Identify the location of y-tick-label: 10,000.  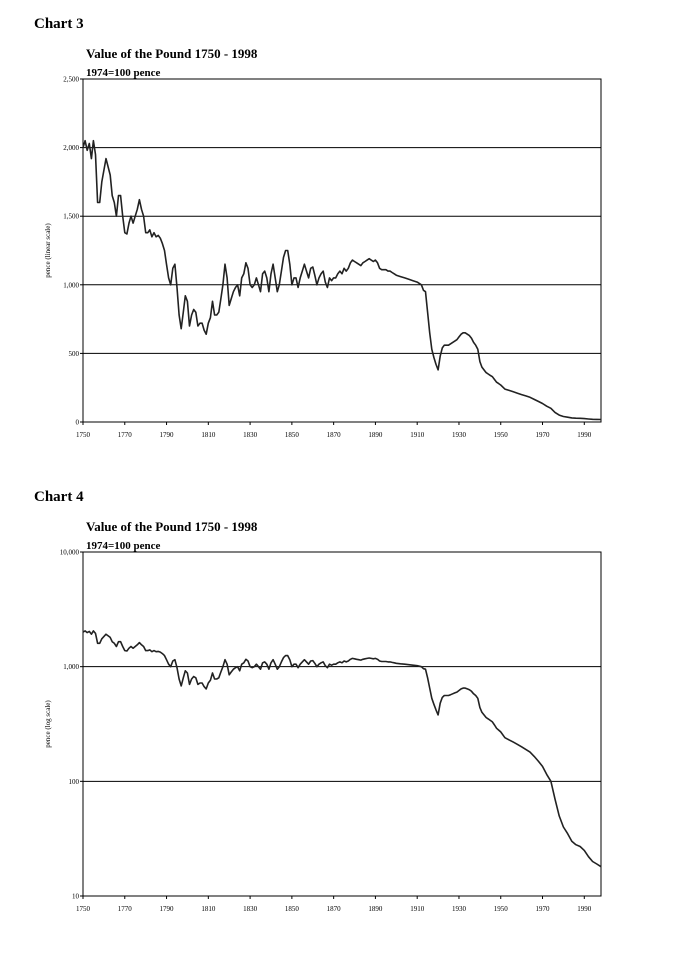
(70, 553).